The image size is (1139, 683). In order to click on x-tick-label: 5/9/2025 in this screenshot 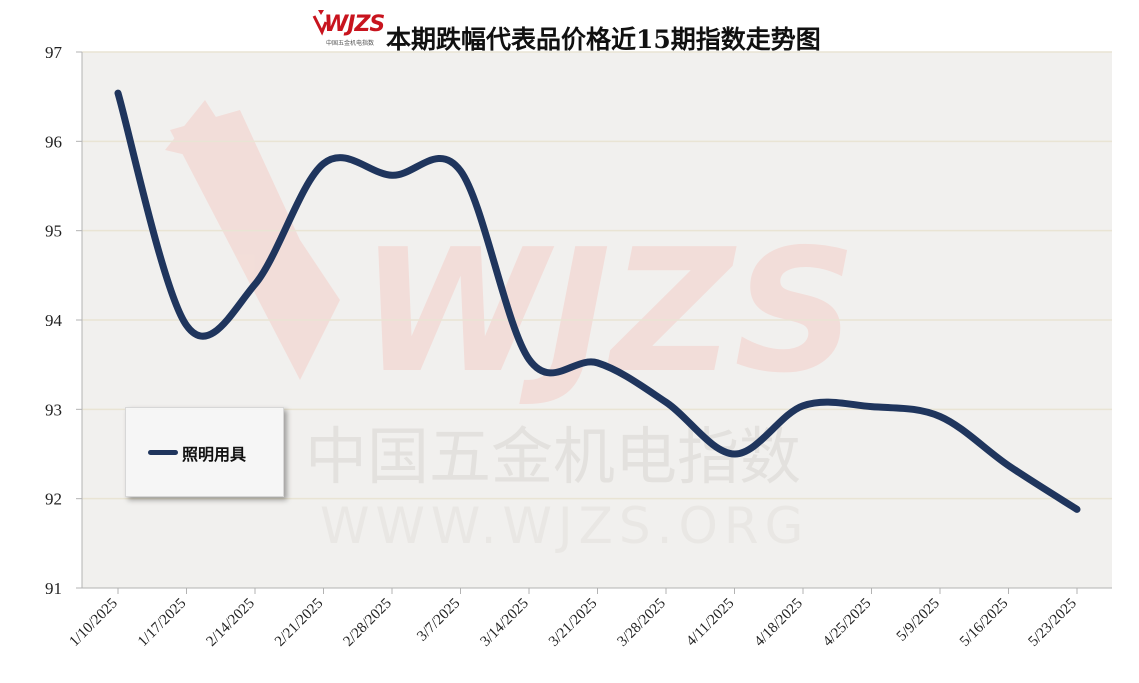, I will do `click(918, 620)`.